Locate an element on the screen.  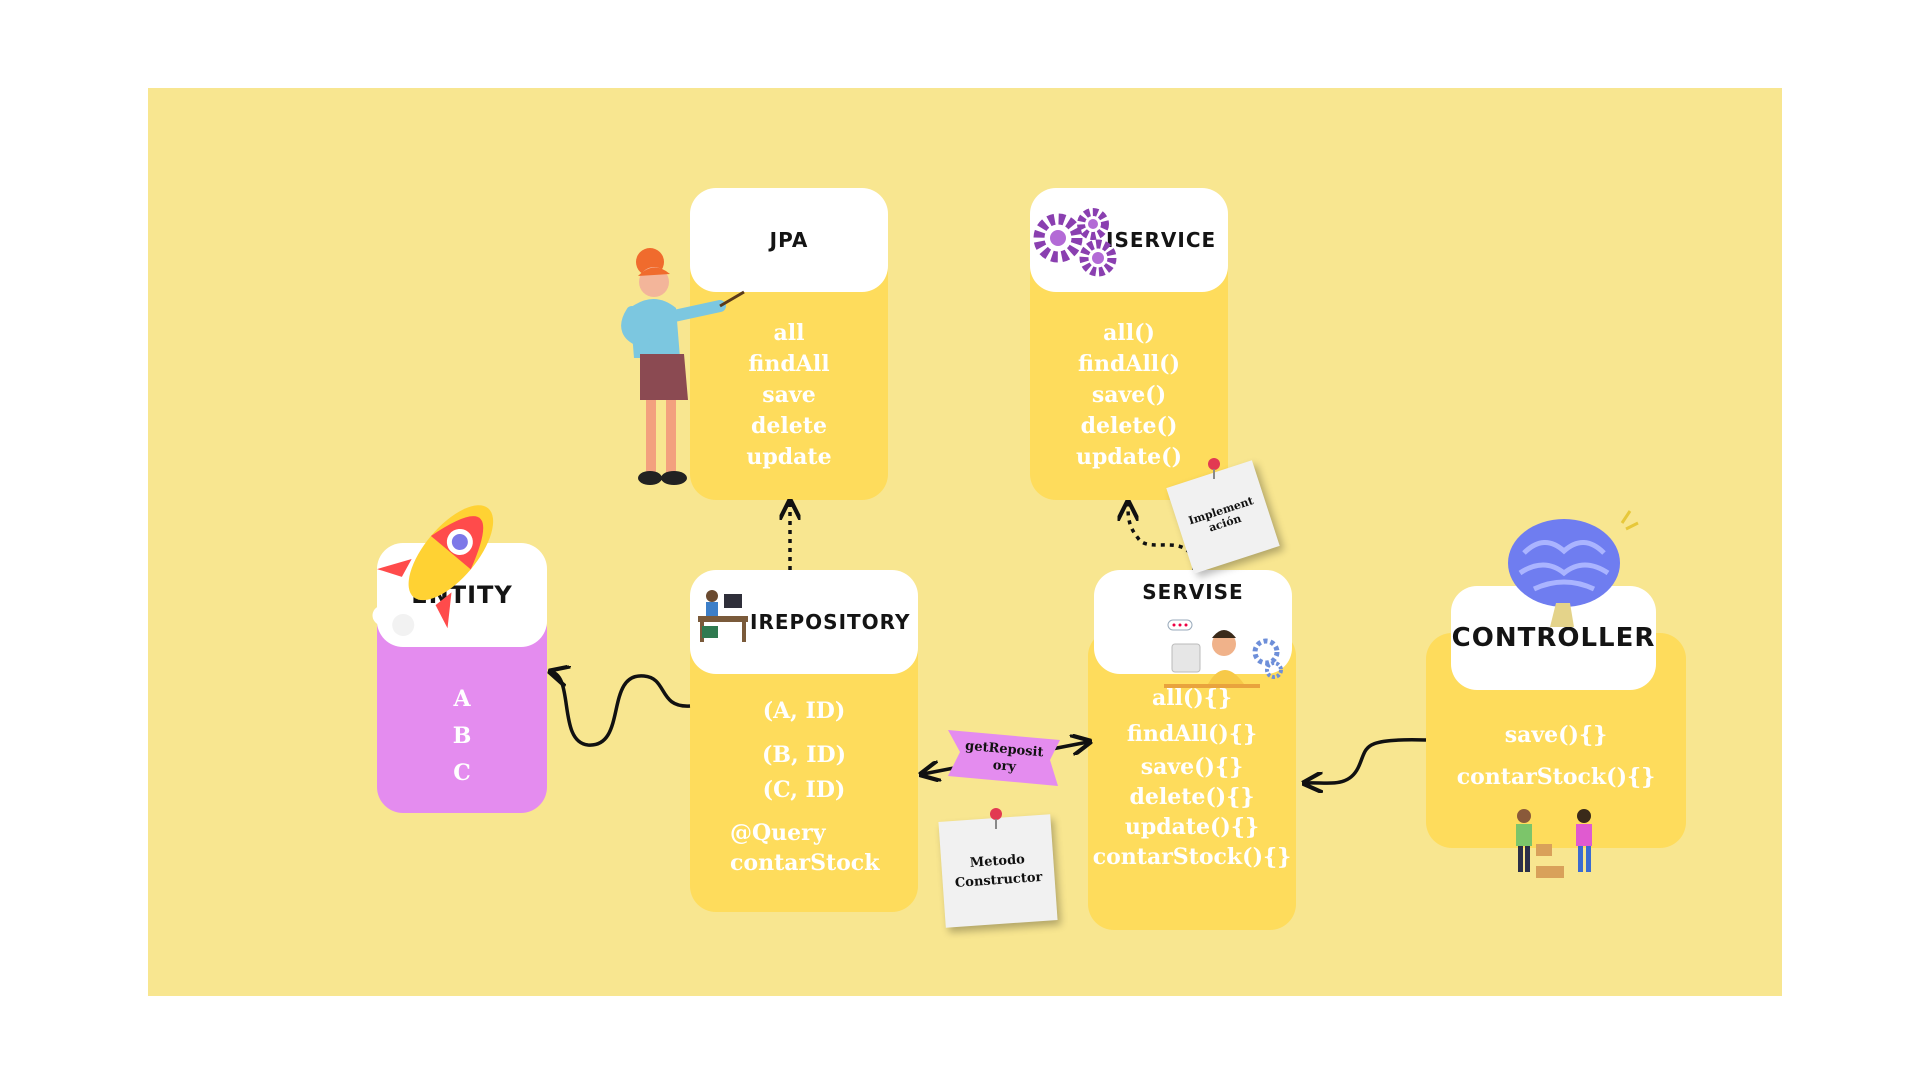
iservice-method-list: all() findAll() save() delete() update() is located at coordinates (1129, 395).